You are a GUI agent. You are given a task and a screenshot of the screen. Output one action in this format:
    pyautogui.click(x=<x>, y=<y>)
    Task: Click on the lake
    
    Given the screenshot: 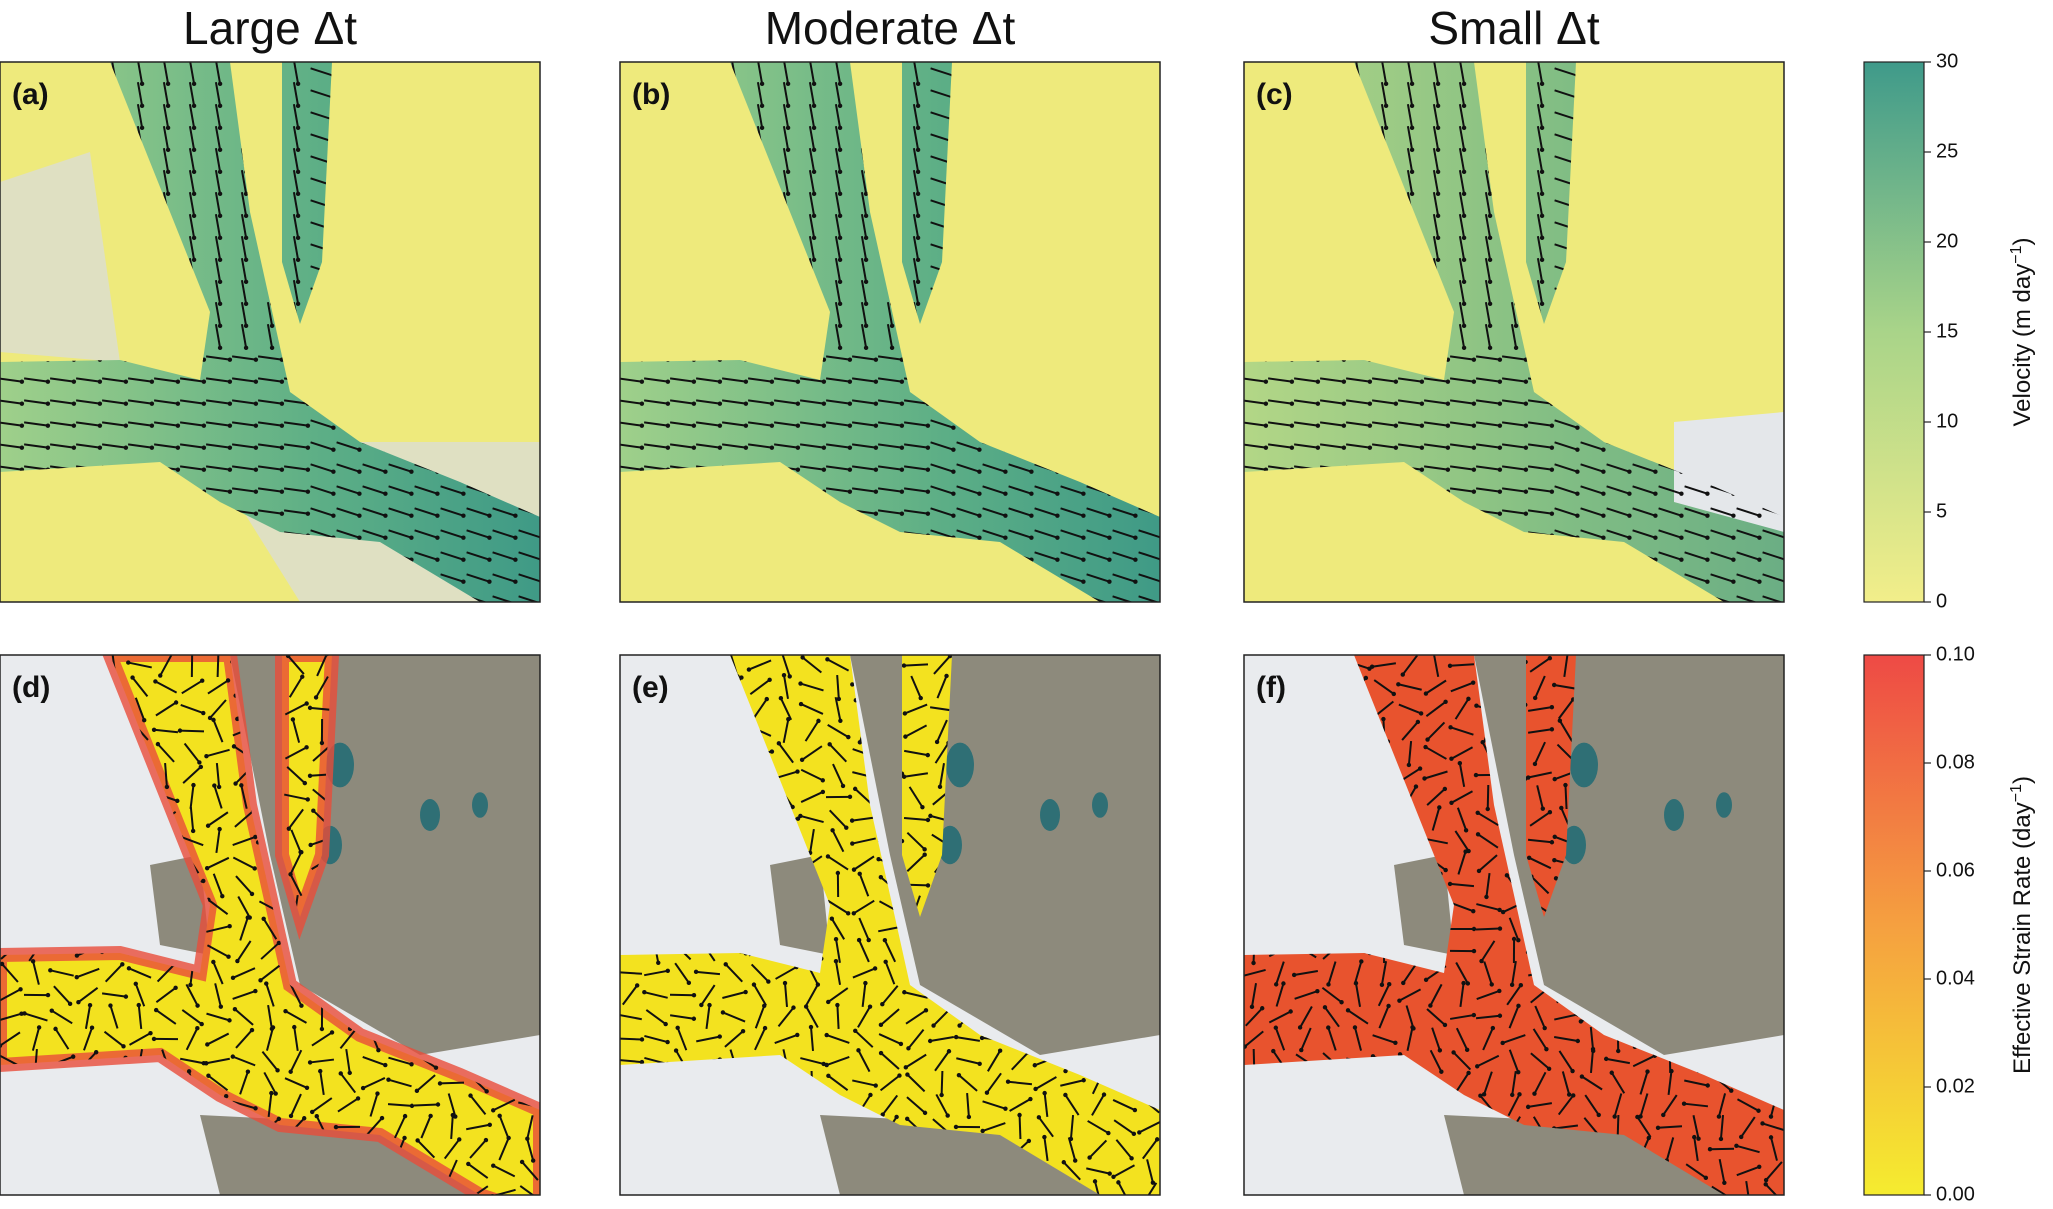 What is the action you would take?
    pyautogui.click(x=1100, y=805)
    